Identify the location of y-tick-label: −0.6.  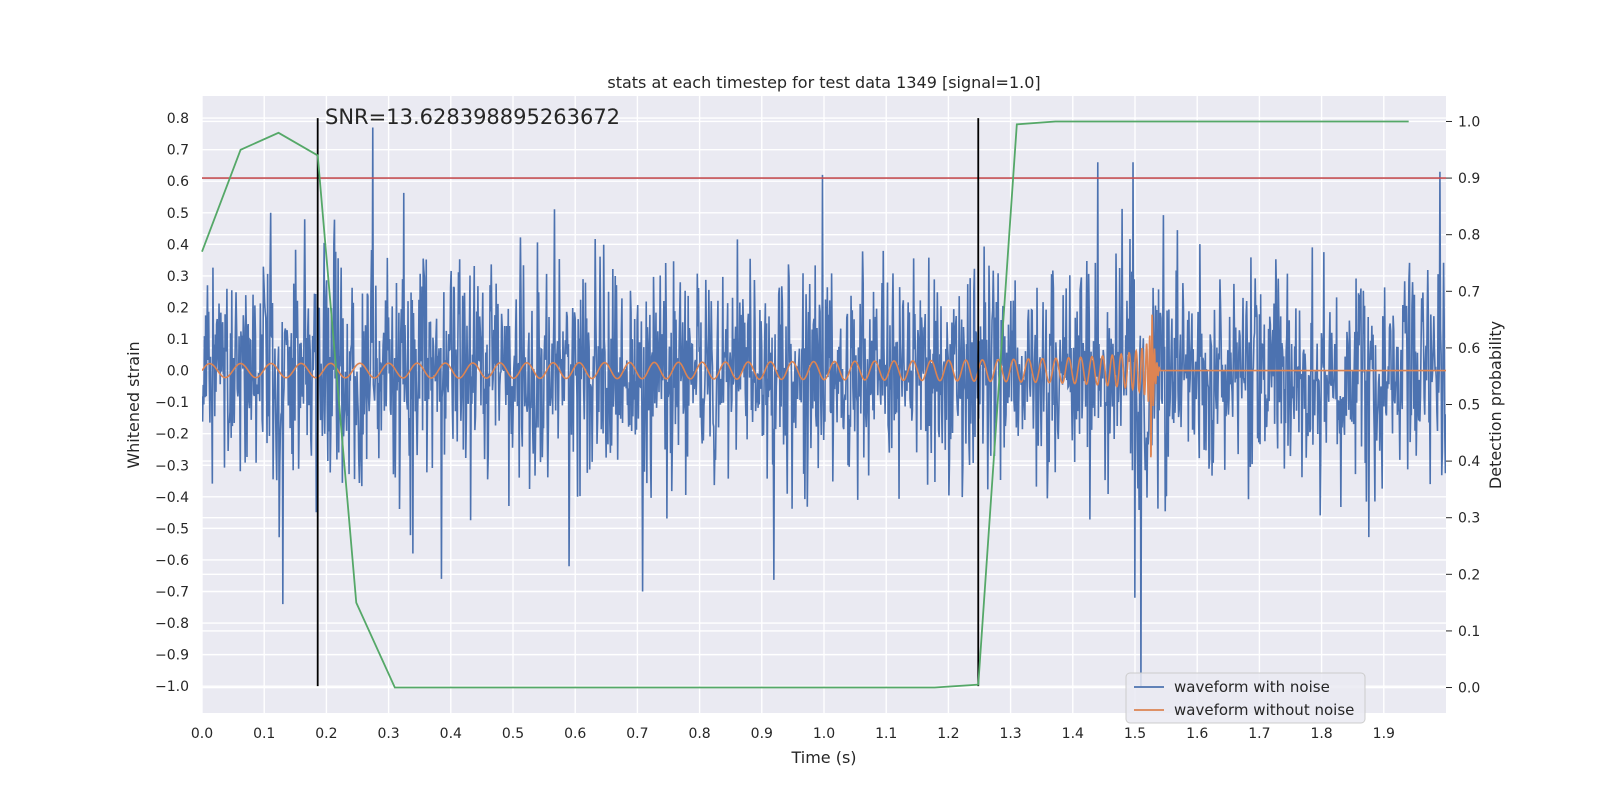
(172, 561).